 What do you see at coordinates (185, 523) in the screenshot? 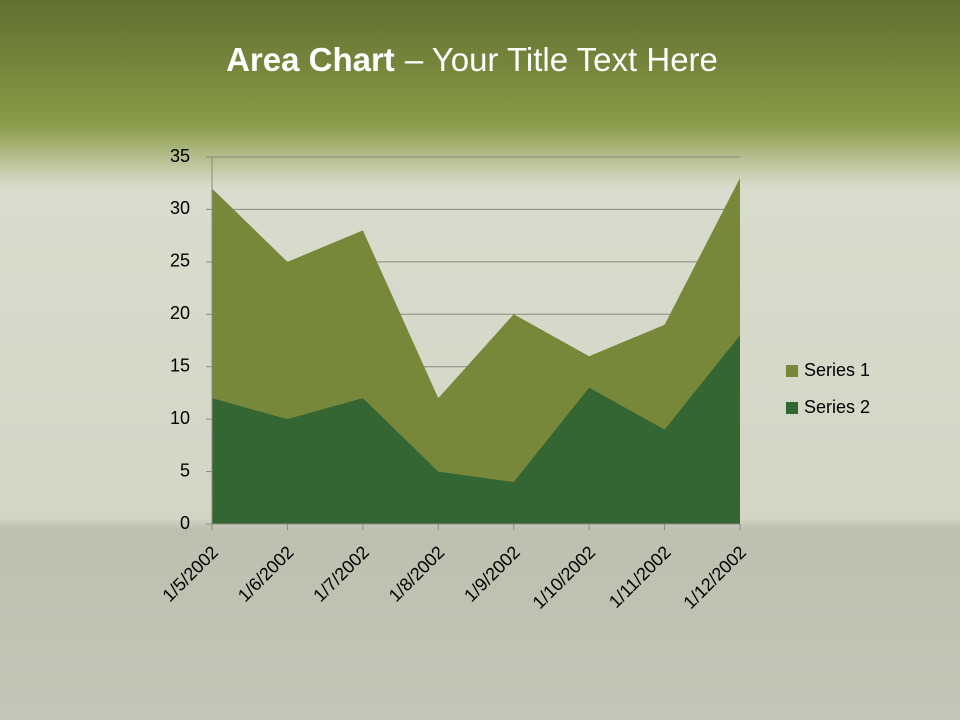
I see `y-tick-label: 0` at bounding box center [185, 523].